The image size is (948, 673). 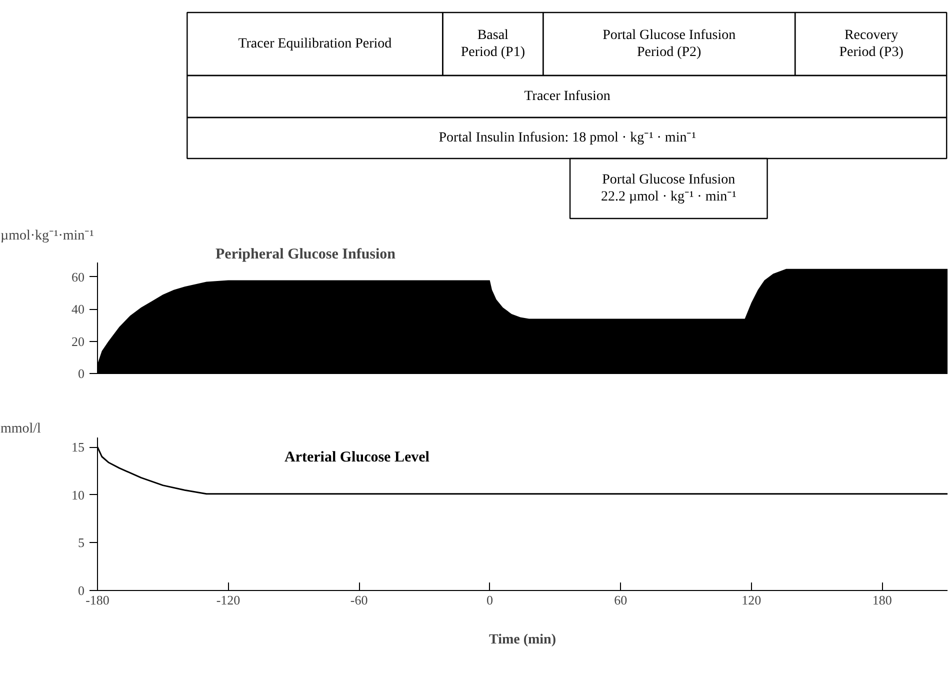 What do you see at coordinates (315, 44) in the screenshot?
I see `text: Tracer Equilibration Period` at bounding box center [315, 44].